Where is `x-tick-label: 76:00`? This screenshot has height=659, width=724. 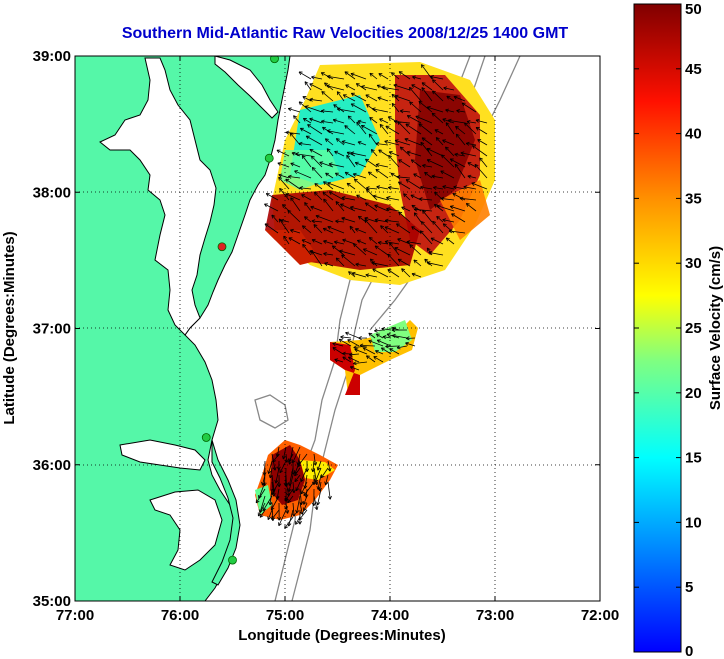
x-tick-label: 76:00 is located at coordinates (180, 615).